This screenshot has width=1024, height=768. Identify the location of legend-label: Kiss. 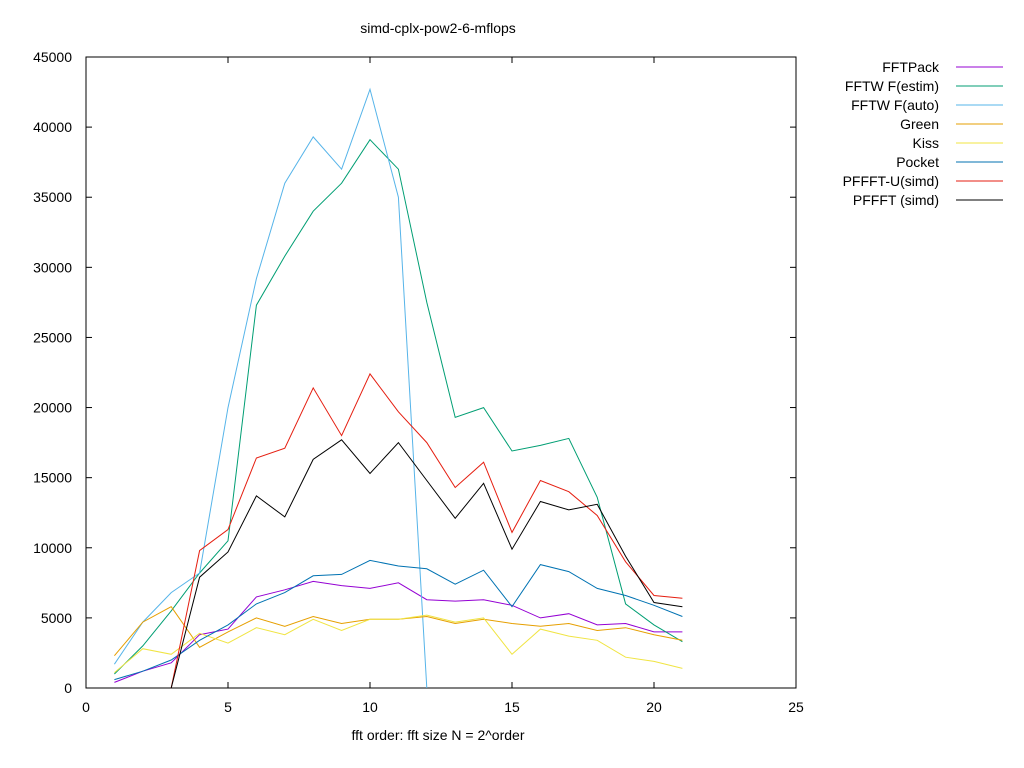
(926, 143).